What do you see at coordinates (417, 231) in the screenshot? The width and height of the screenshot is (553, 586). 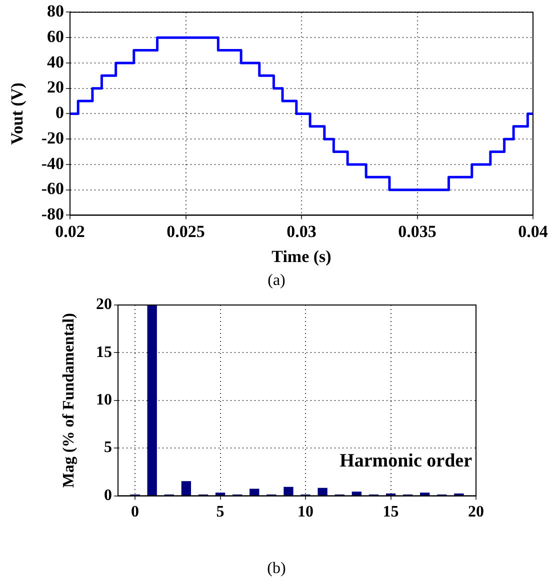 I see `x-tick-label: 0.035` at bounding box center [417, 231].